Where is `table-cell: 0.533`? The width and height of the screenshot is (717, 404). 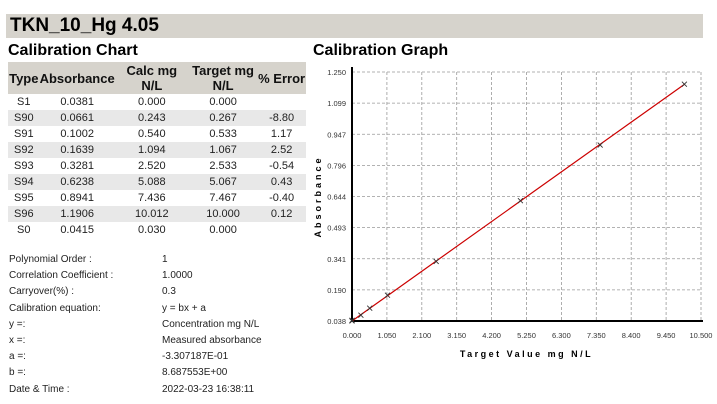
table-cell: 0.533 is located at coordinates (223, 134).